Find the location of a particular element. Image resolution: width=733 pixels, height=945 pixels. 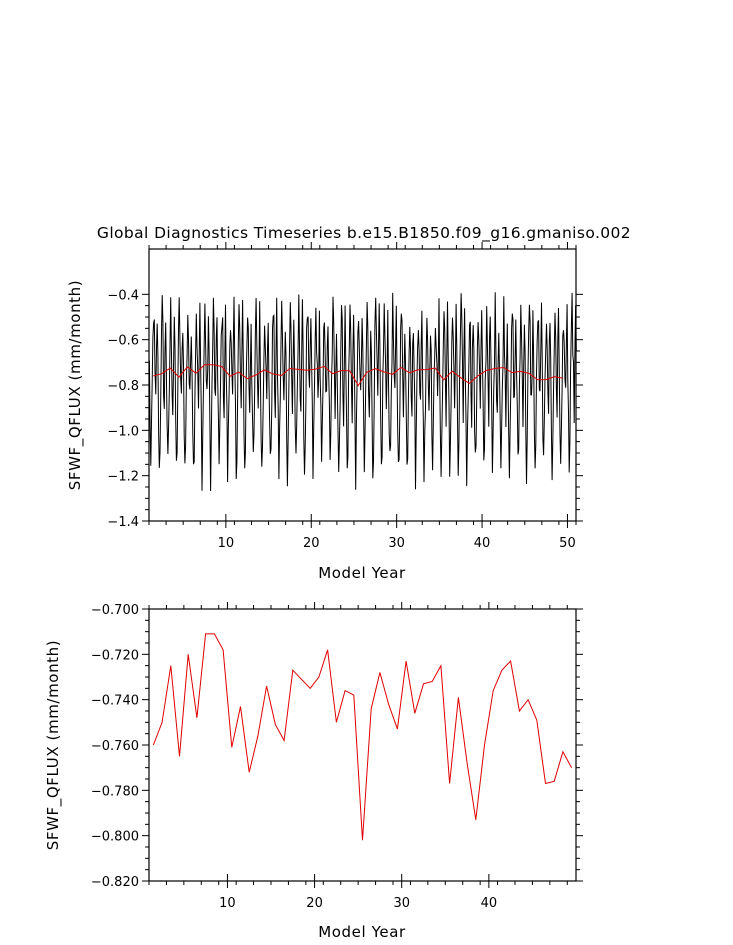

bottom-y-tick-label: −0.720 is located at coordinates (115, 655).